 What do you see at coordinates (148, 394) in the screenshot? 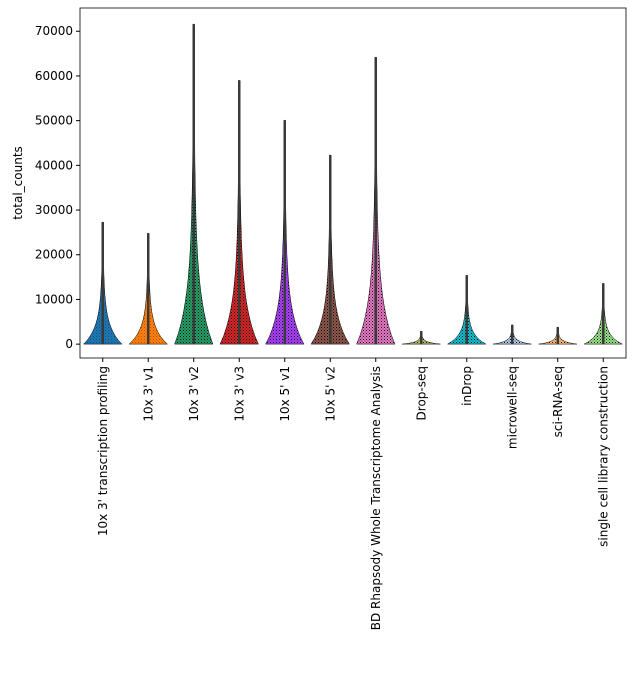
I see `x-tick-label: 10x 3' v1` at bounding box center [148, 394].